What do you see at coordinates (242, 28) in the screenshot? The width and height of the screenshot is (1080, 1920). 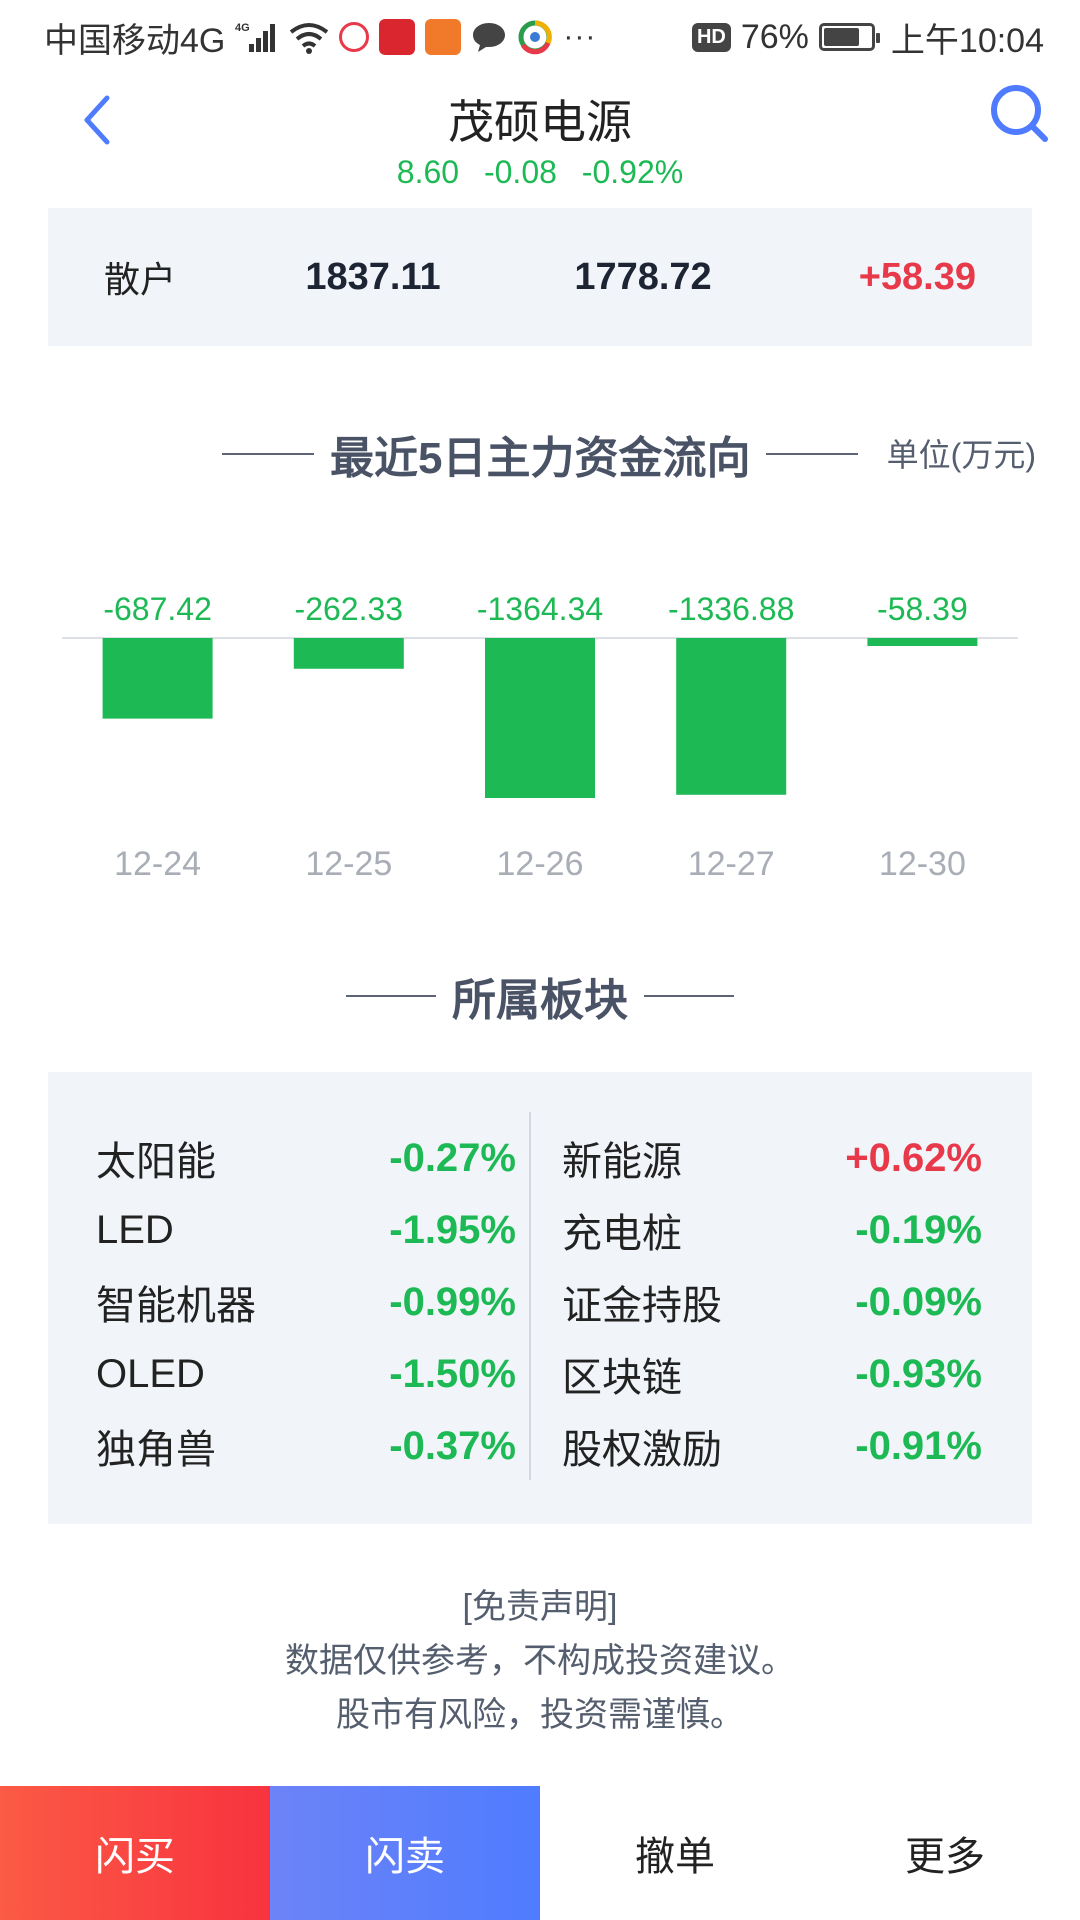 I see `network-badge: 4G` at bounding box center [242, 28].